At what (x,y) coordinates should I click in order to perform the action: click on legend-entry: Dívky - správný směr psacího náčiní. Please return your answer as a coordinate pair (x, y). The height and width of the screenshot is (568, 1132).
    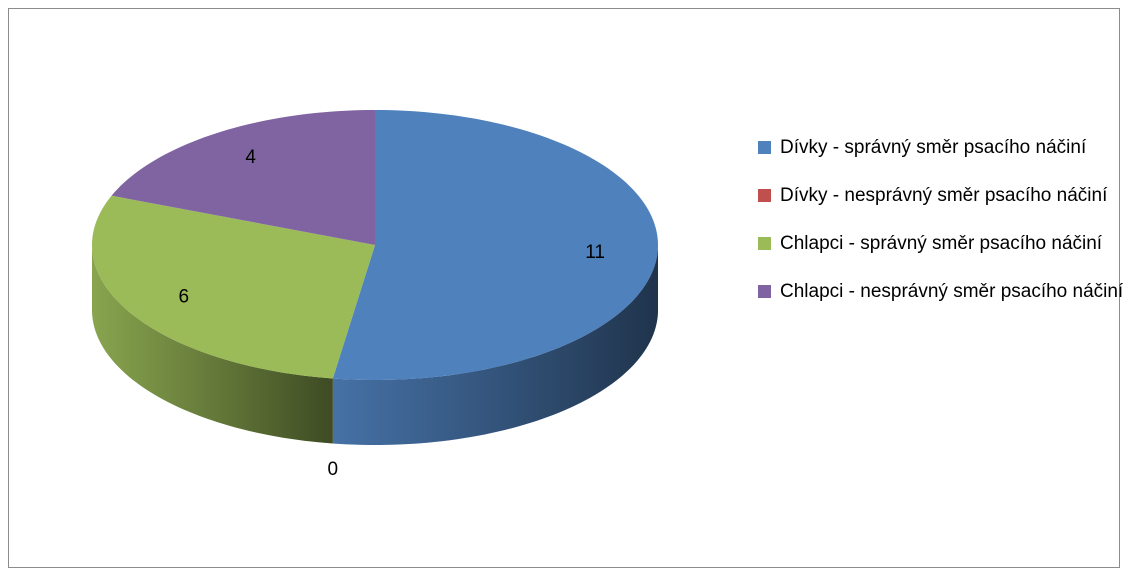
    Looking at the image, I should click on (945, 148).